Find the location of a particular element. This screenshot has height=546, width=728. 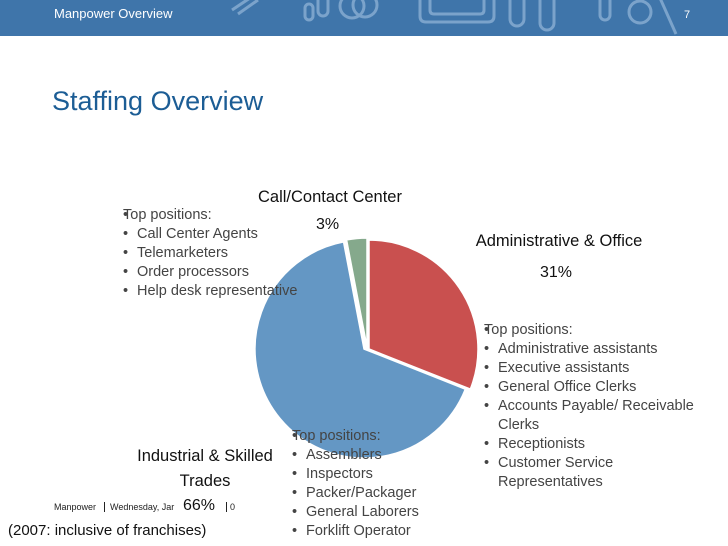

call-center-position-item: Order processors is located at coordinates (210, 272).